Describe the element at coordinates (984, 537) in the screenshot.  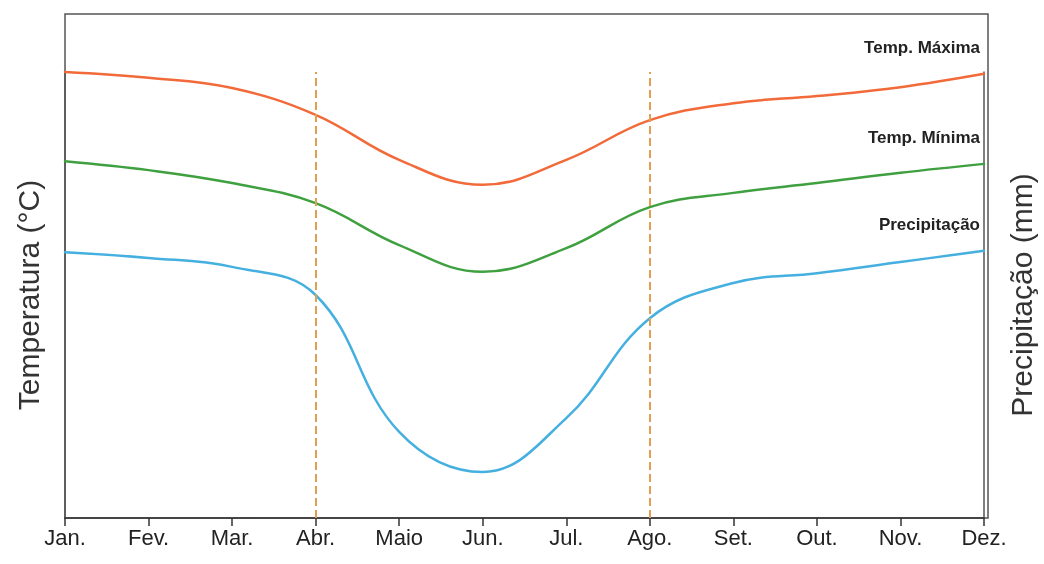
I see `x-tick-label: Dez.` at that location.